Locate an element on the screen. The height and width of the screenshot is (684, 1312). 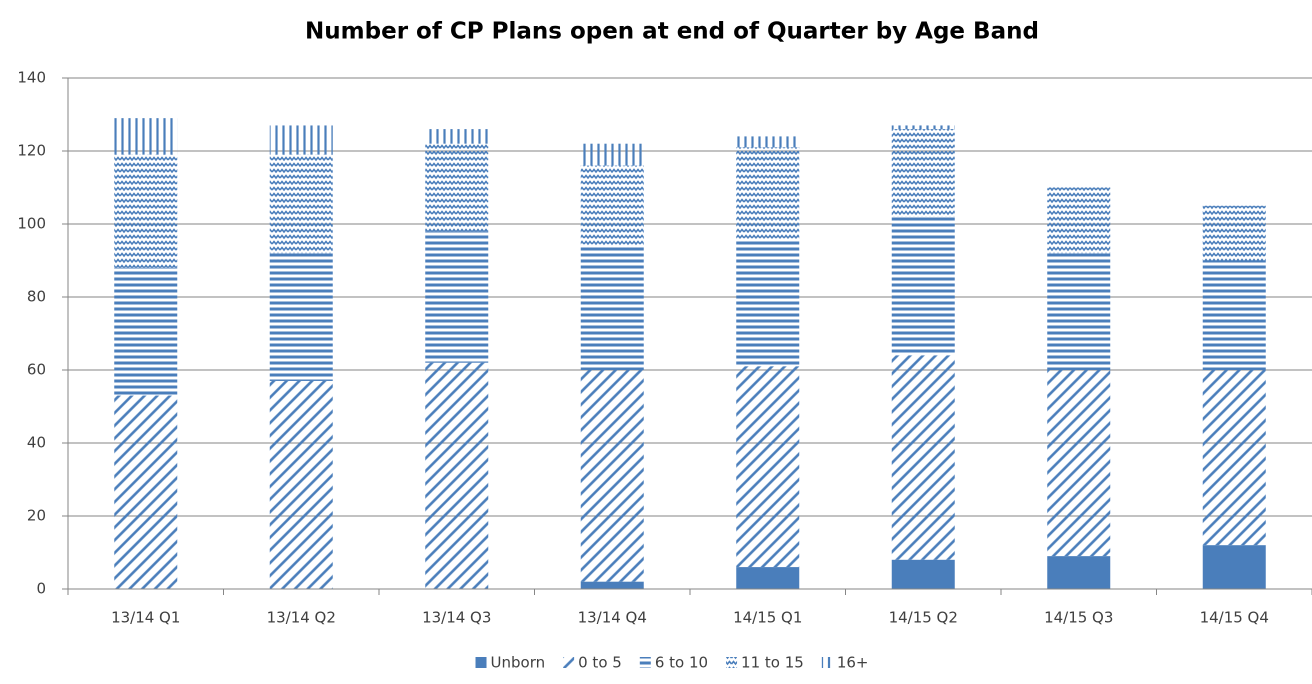
x-tick-label: 14/15 Q3 is located at coordinates (1078, 618).